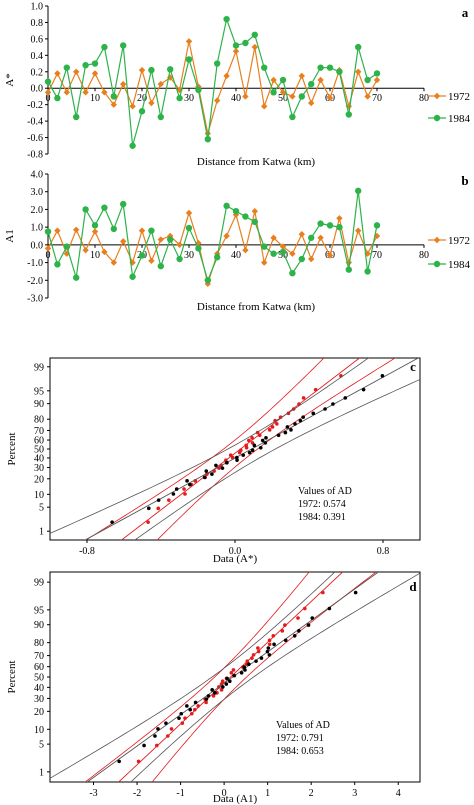 The image size is (474, 805). What do you see at coordinates (95, 98) in the screenshot?
I see `x-tick-label: 10` at bounding box center [95, 98].